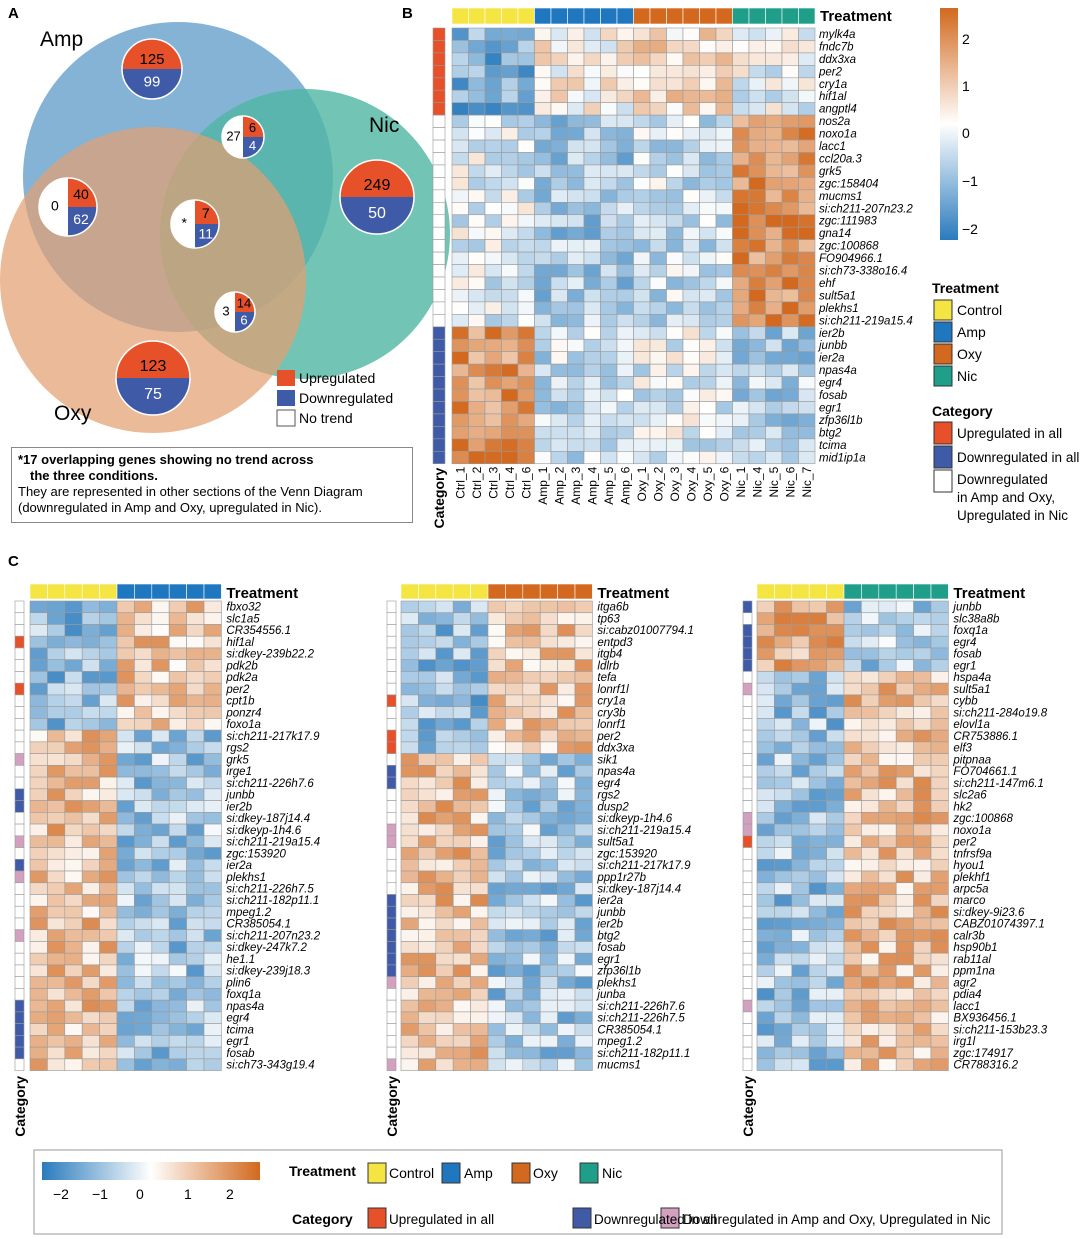 The height and width of the screenshot is (1238, 1084). I want to click on sample-label: Ctrl_1, so click(460, 482).